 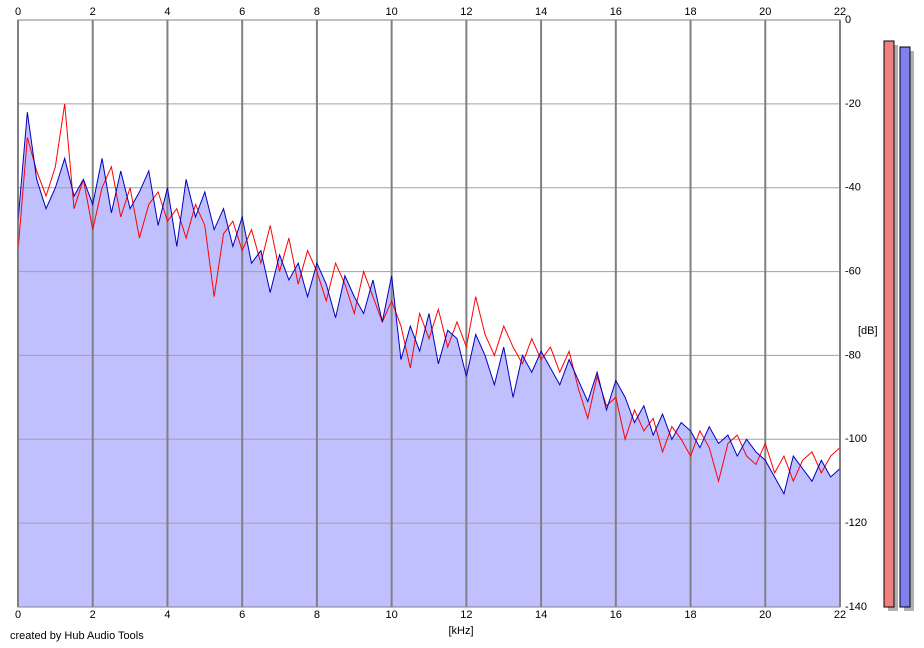 What do you see at coordinates (460, 631) in the screenshot?
I see `x-axis-label: [kHz]` at bounding box center [460, 631].